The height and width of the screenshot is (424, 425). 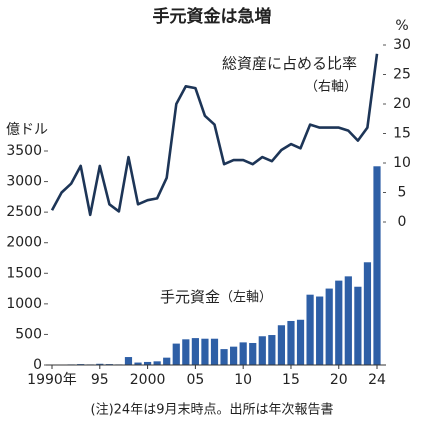 I want to click on x-tick-label: 20, so click(x=339, y=380).